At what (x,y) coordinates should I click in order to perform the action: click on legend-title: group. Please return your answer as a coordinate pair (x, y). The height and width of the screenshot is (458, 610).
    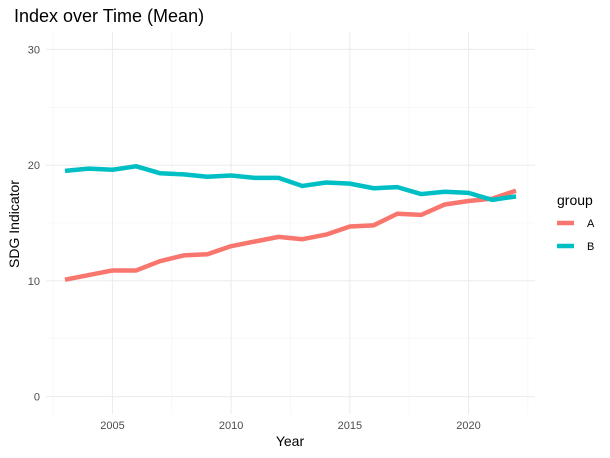
    Looking at the image, I should click on (575, 200).